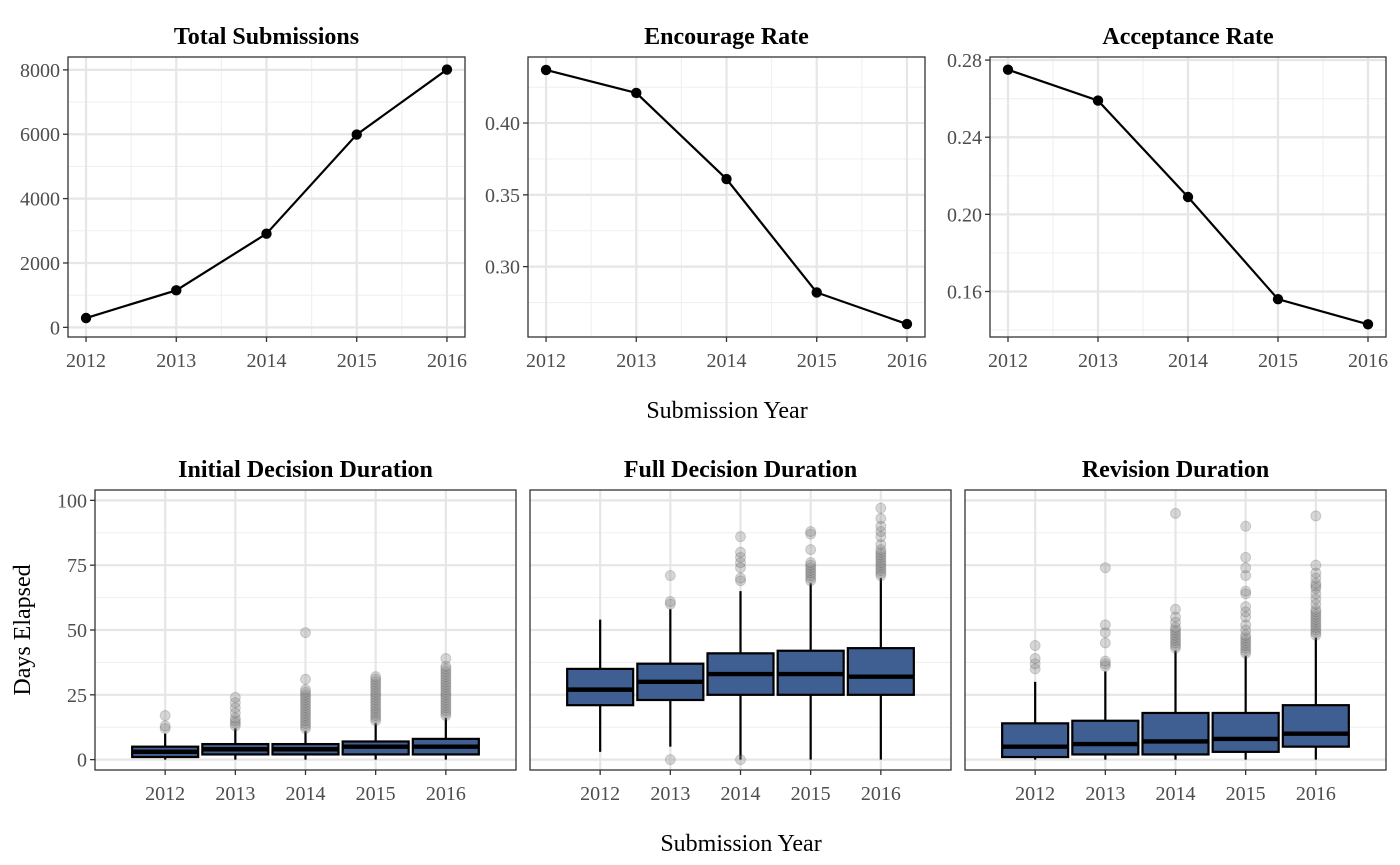 The height and width of the screenshot is (865, 1400). I want to click on y-tick-label: 0.30, so click(502, 268).